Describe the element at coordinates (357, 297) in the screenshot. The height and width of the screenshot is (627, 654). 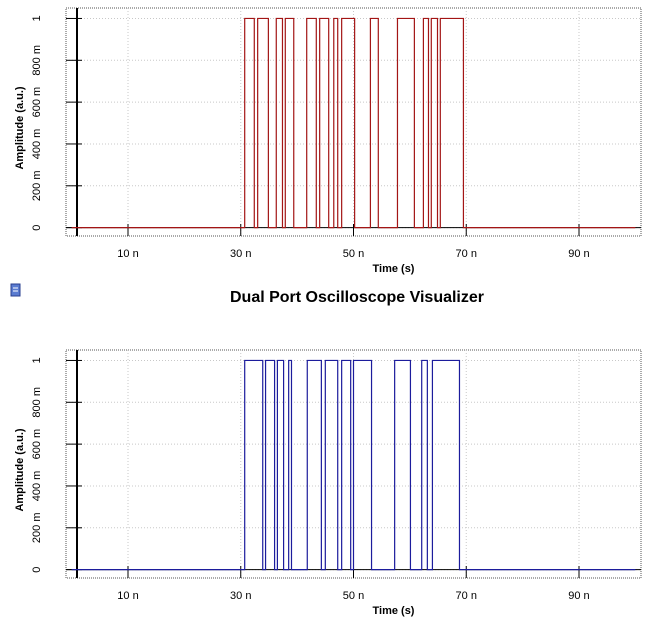
I see `window-title: Dual Port Oscilloscope Visualizer` at that location.